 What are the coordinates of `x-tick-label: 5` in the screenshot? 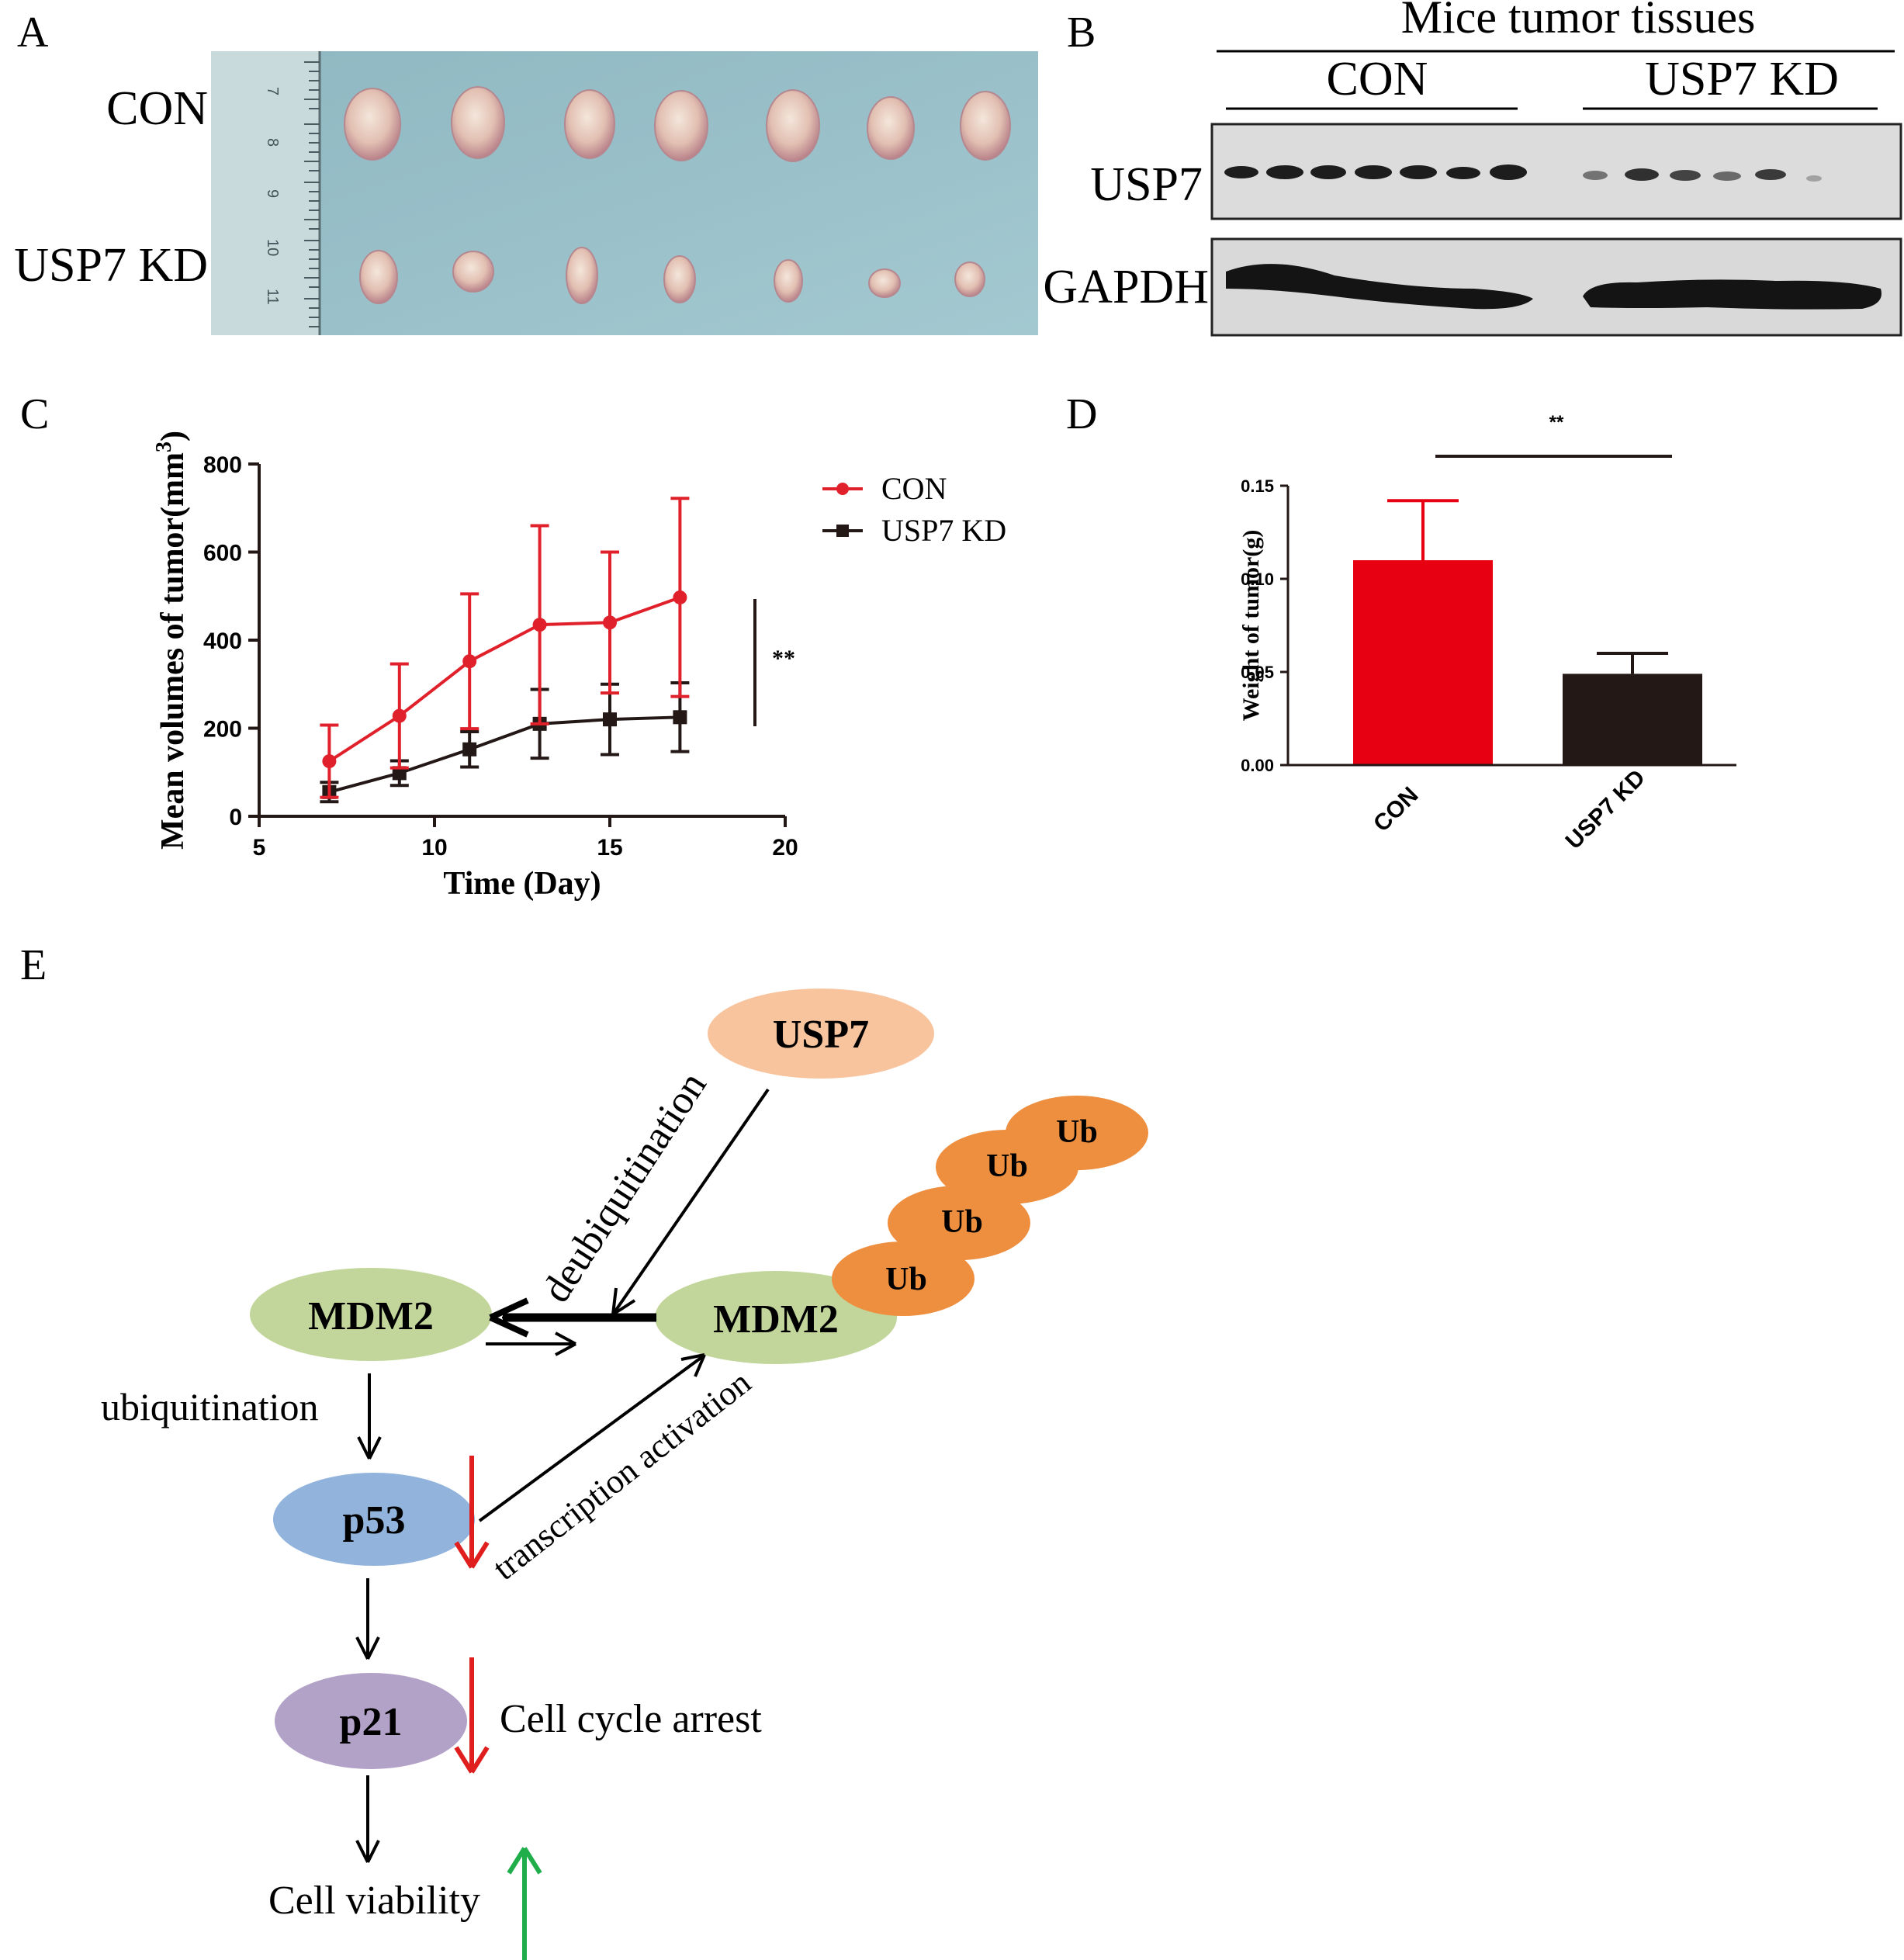 It's located at (259, 848).